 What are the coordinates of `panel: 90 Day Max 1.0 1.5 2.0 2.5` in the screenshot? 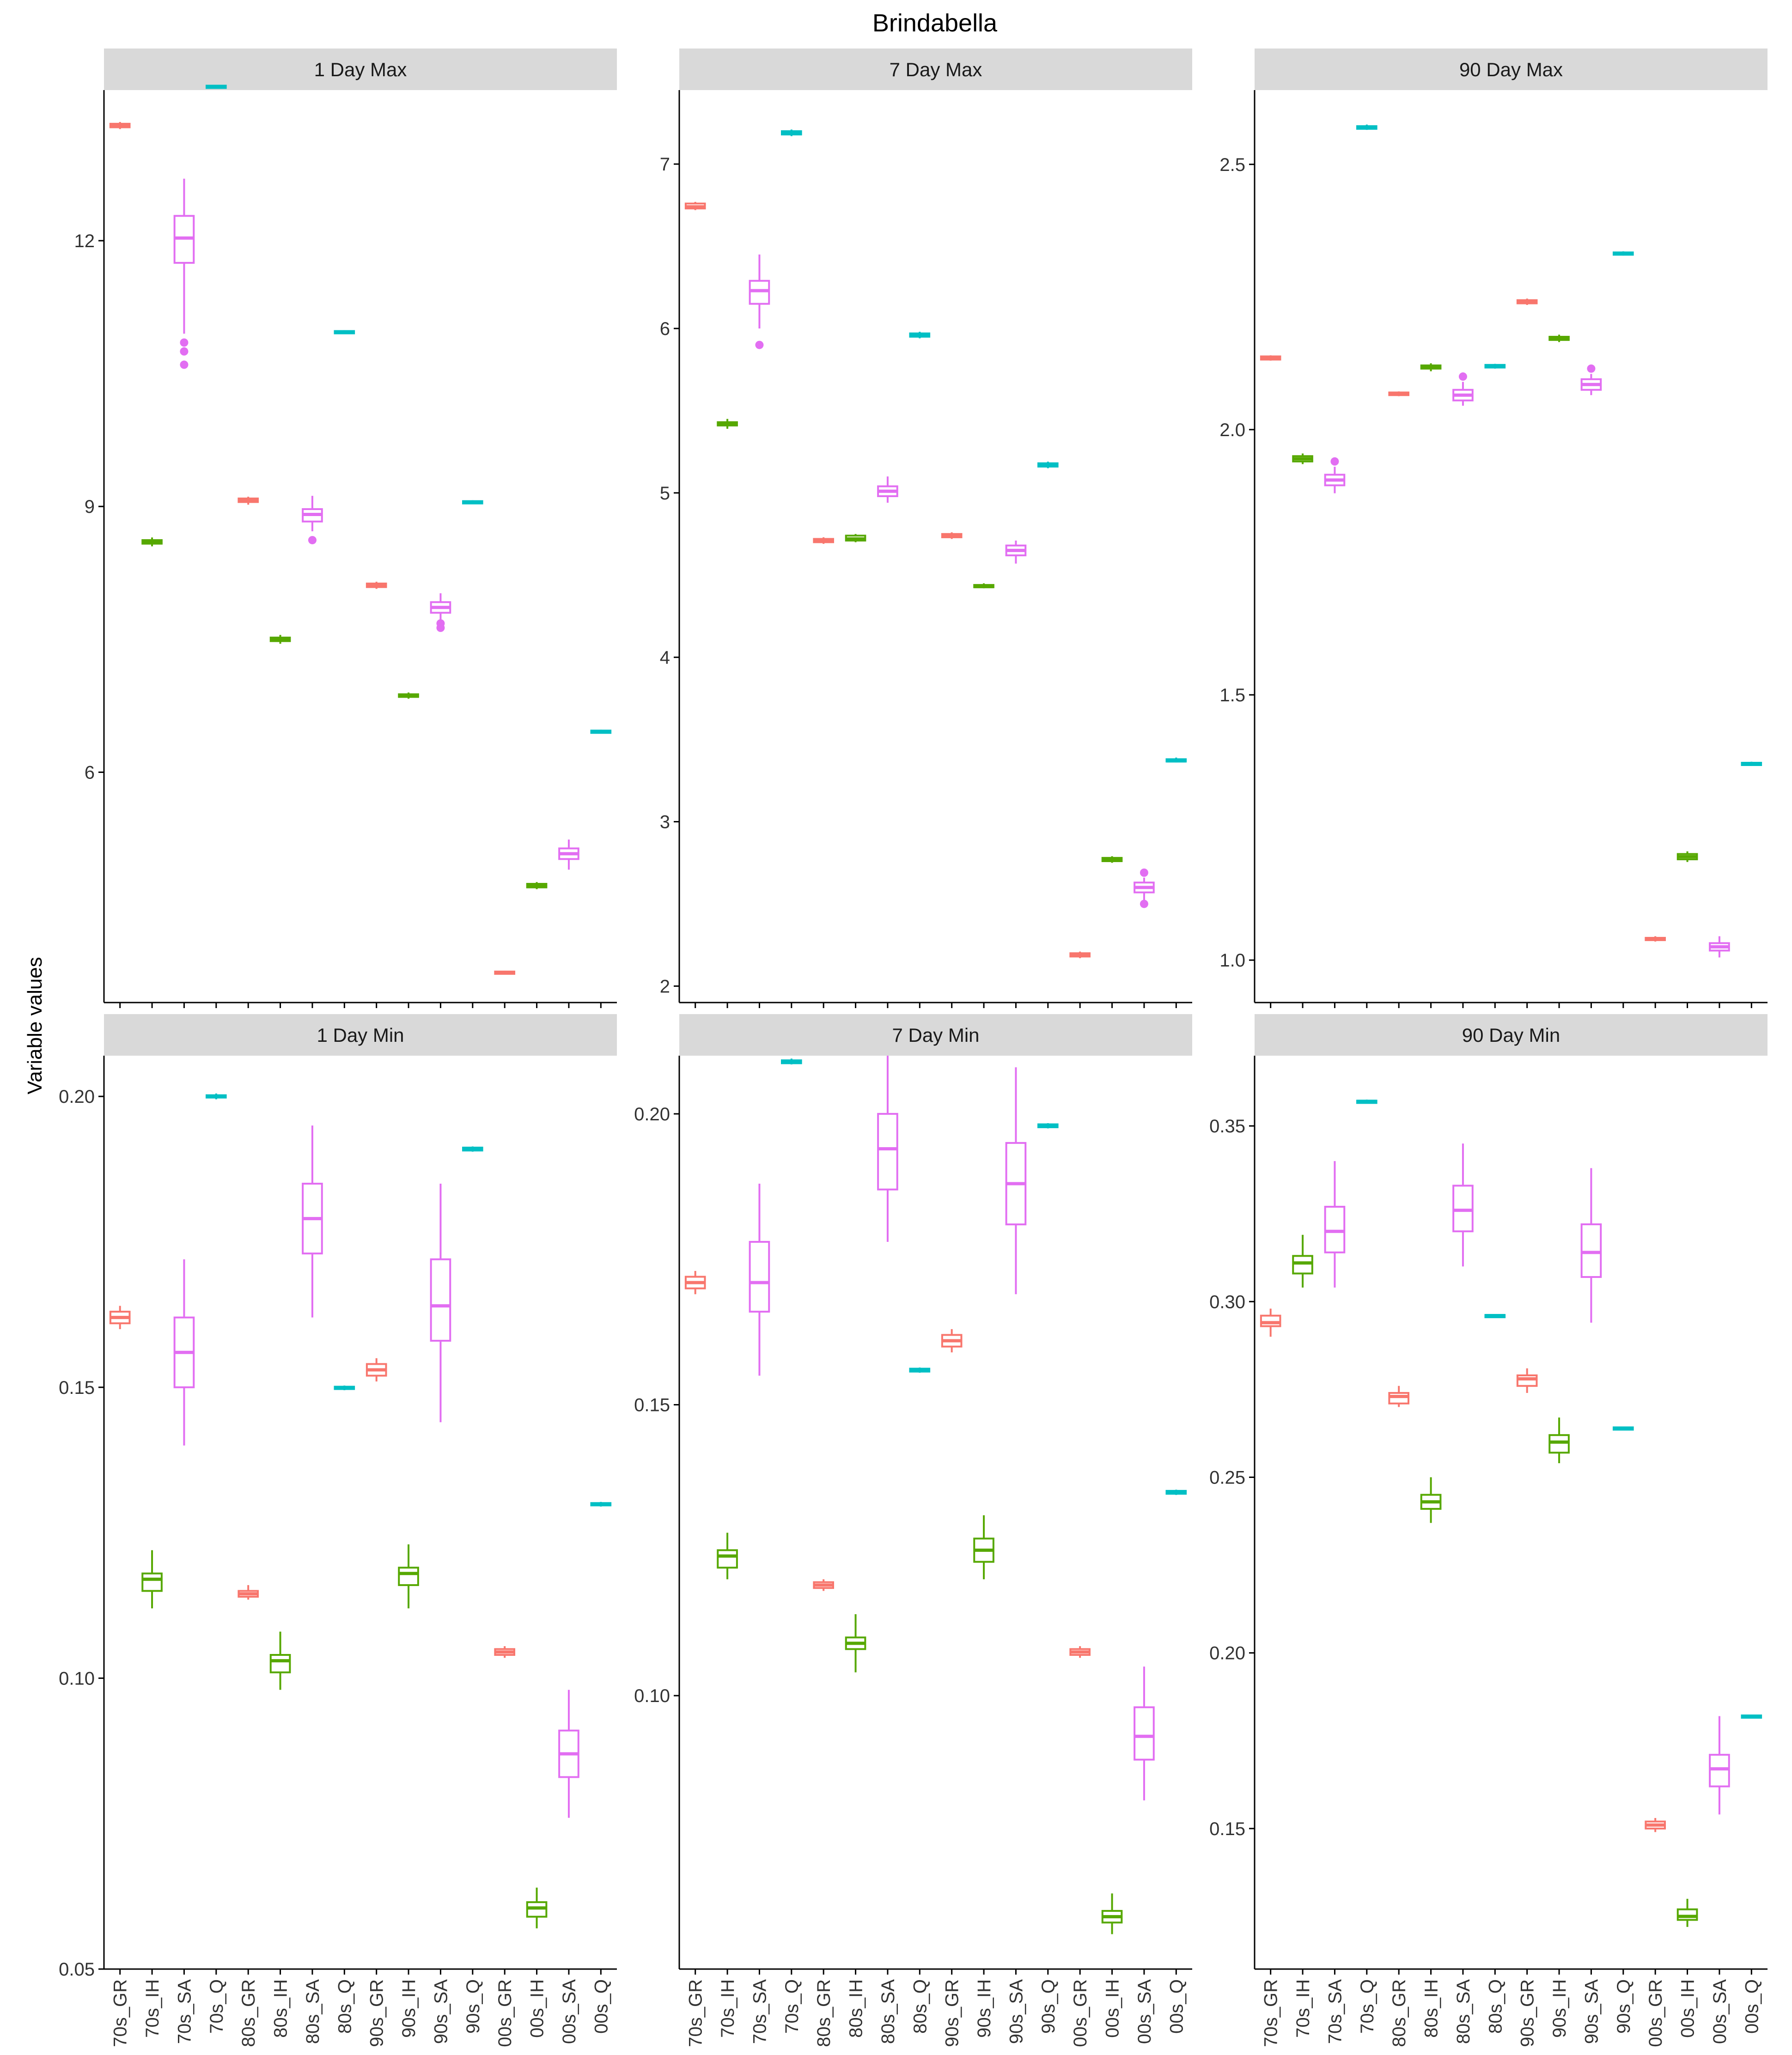 It's located at (1493, 528).